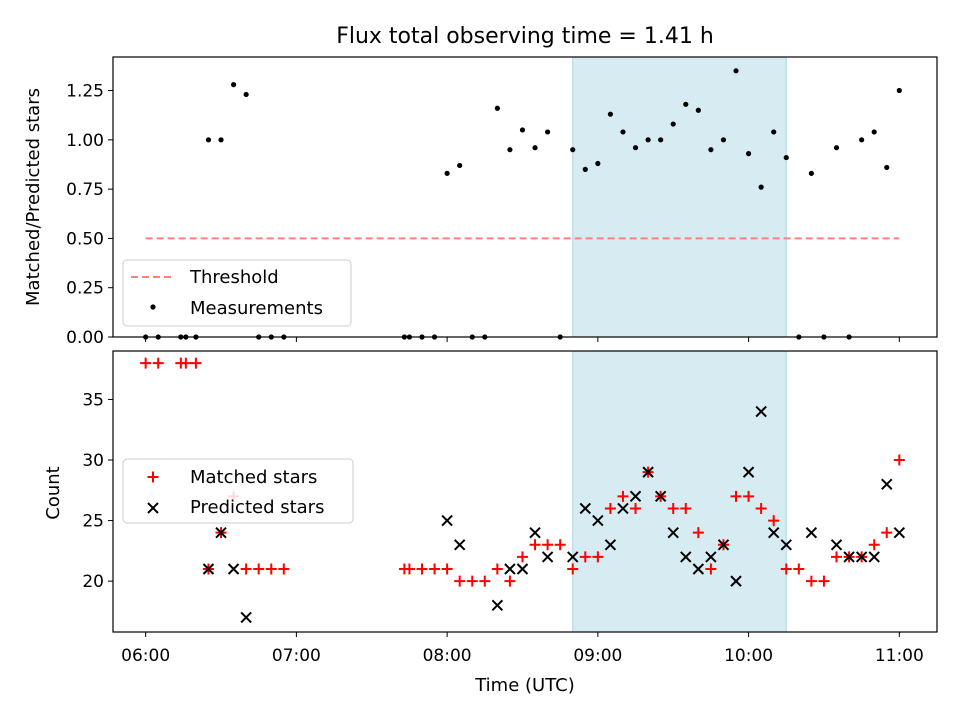  I want to click on legend-matched-swatch, so click(153, 477).